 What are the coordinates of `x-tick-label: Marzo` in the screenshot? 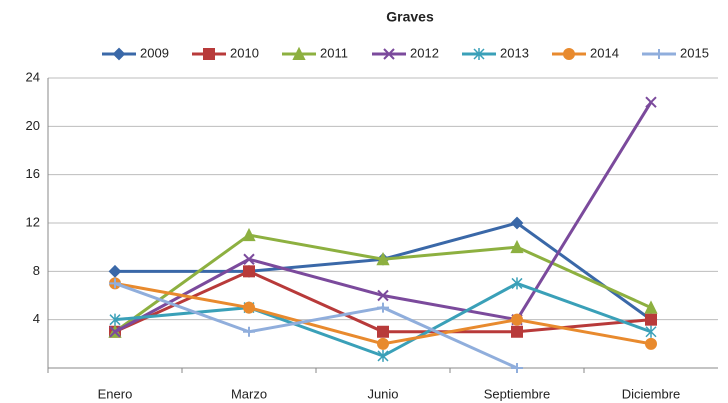 It's located at (249, 393).